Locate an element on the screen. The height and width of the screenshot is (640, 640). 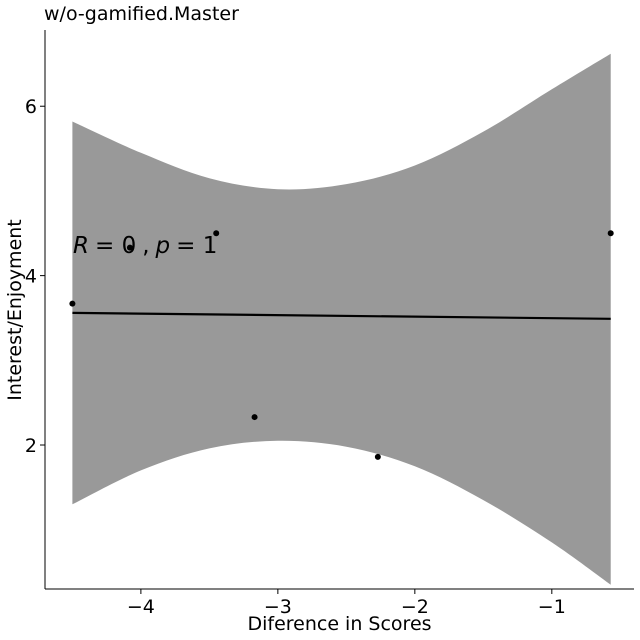
y-ticks: 2 4 6 is located at coordinates (35, 276).